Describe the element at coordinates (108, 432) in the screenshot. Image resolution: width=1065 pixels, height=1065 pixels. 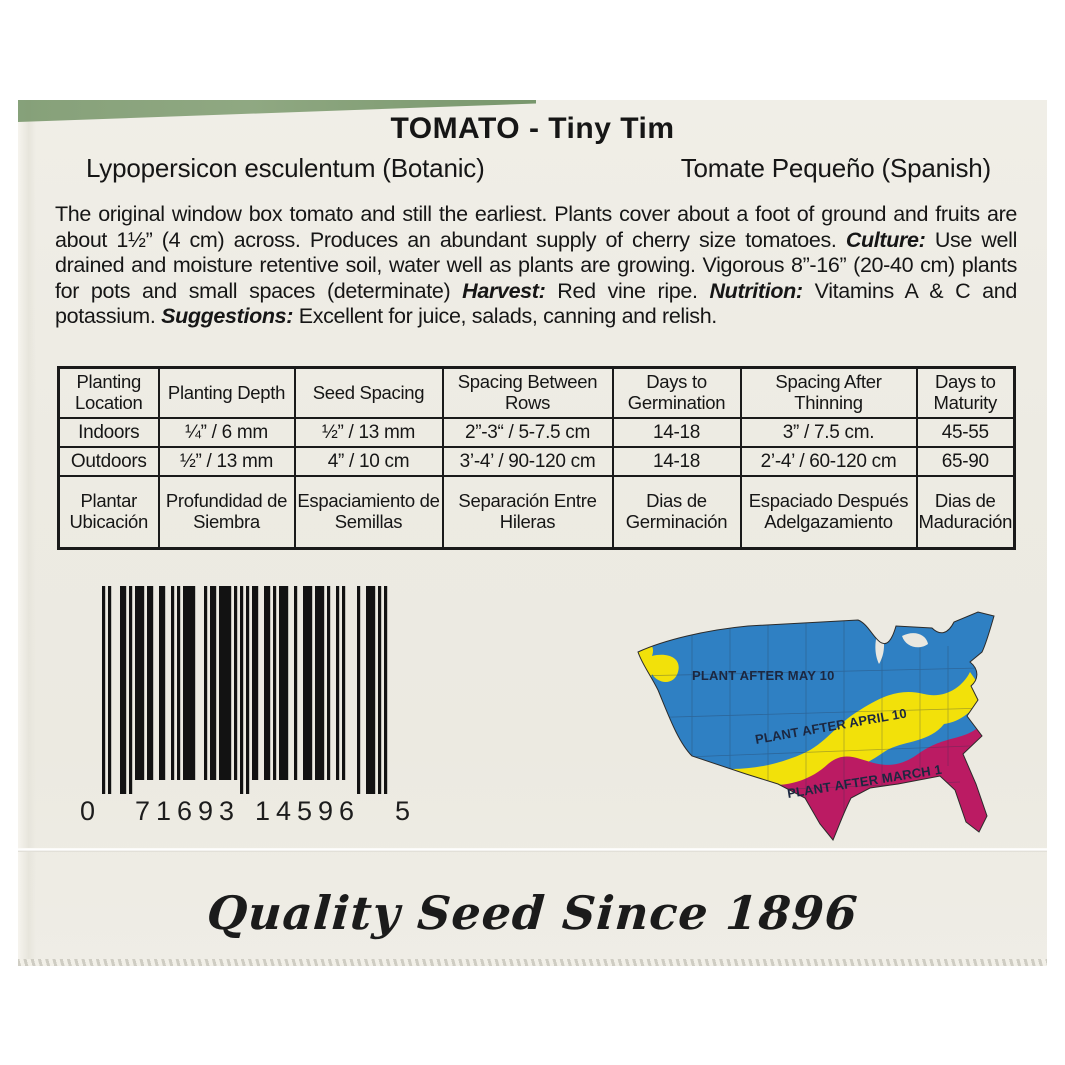
I see `table-cell: Indoors` at that location.